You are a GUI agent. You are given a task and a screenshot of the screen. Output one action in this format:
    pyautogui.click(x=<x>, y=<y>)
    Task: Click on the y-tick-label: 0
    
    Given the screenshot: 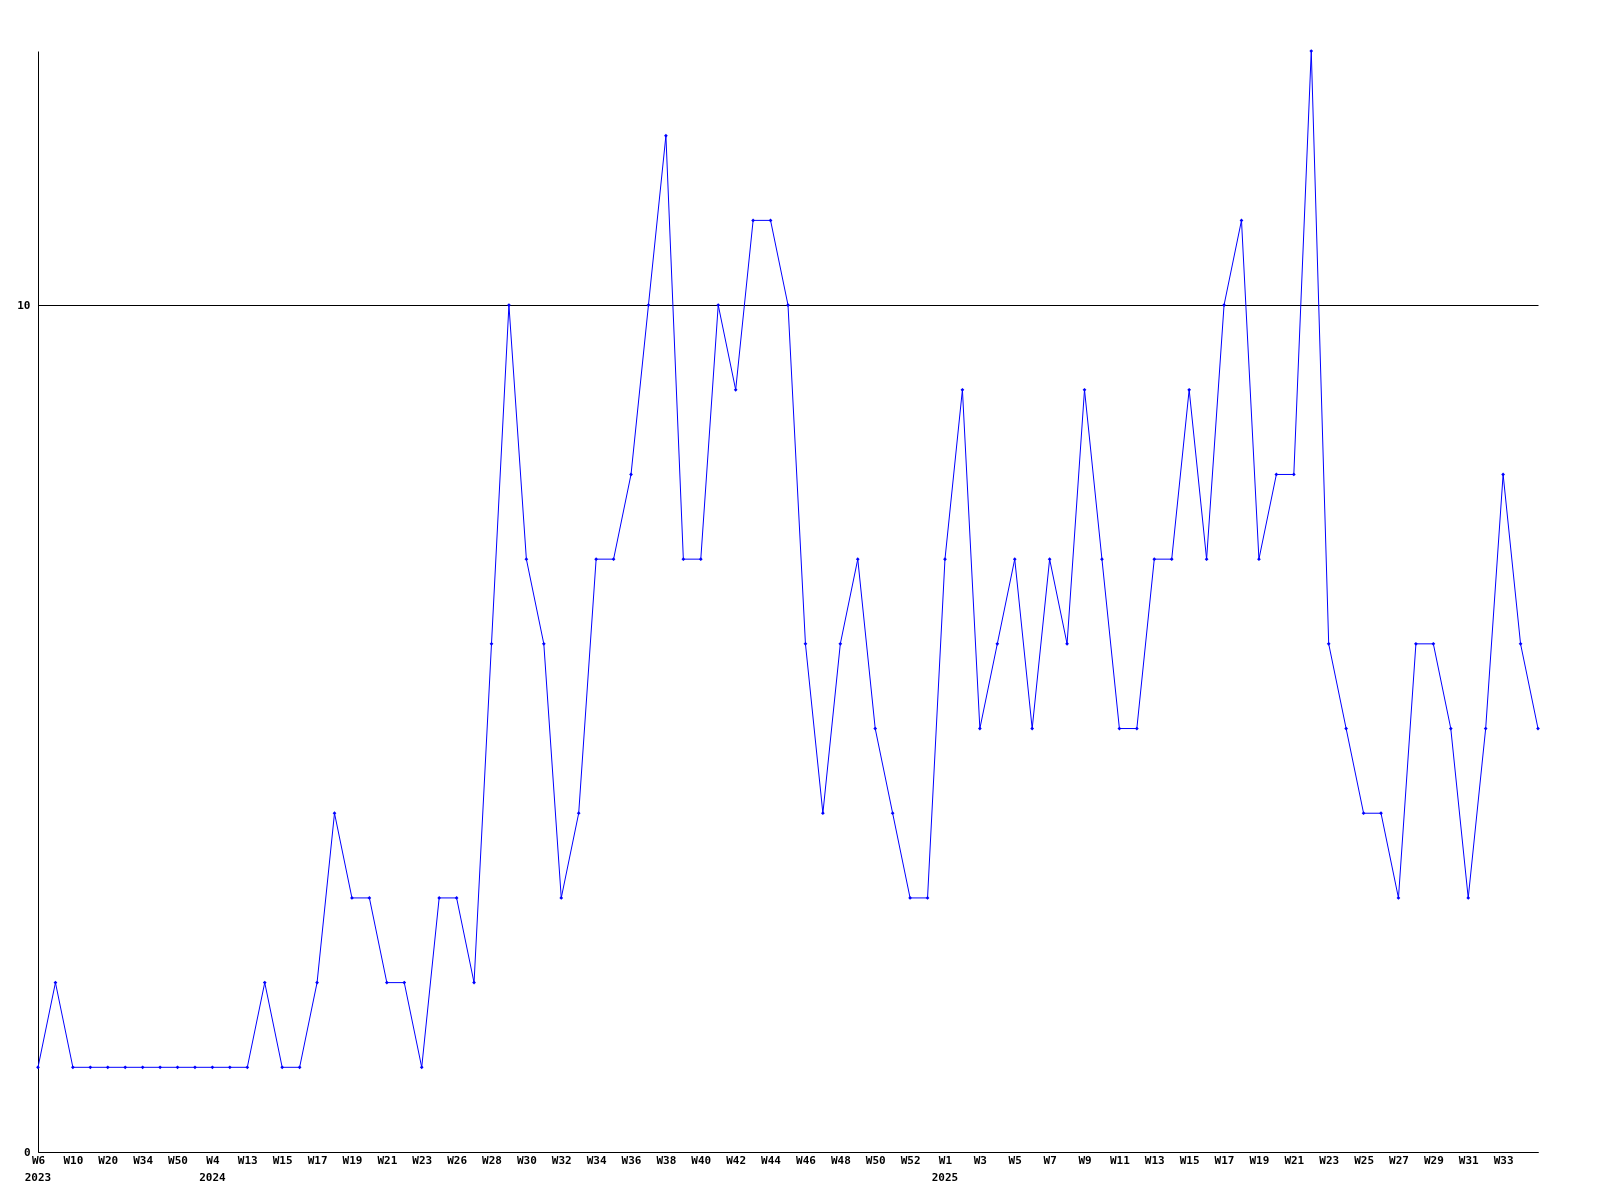 What is the action you would take?
    pyautogui.click(x=27, y=1152)
    